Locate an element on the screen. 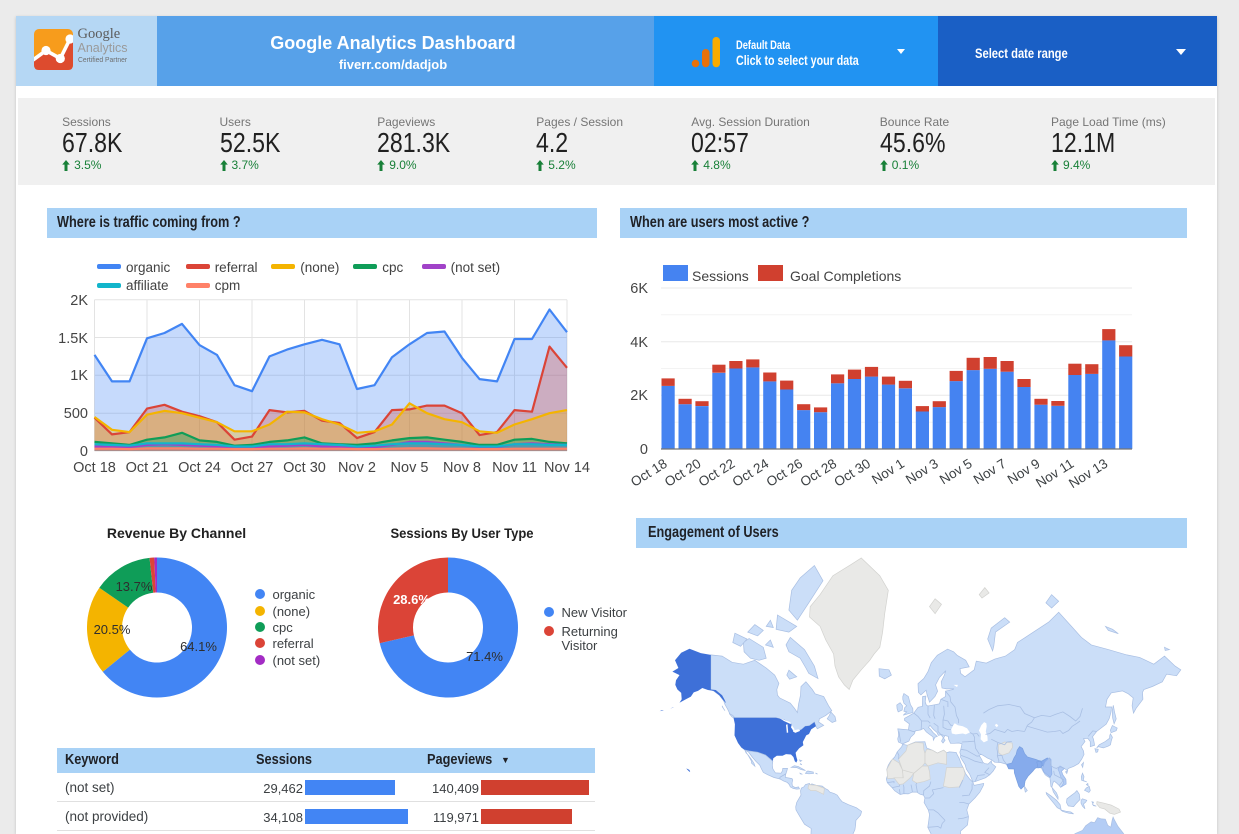  svg-text: 64.1% is located at coordinates (198, 646).